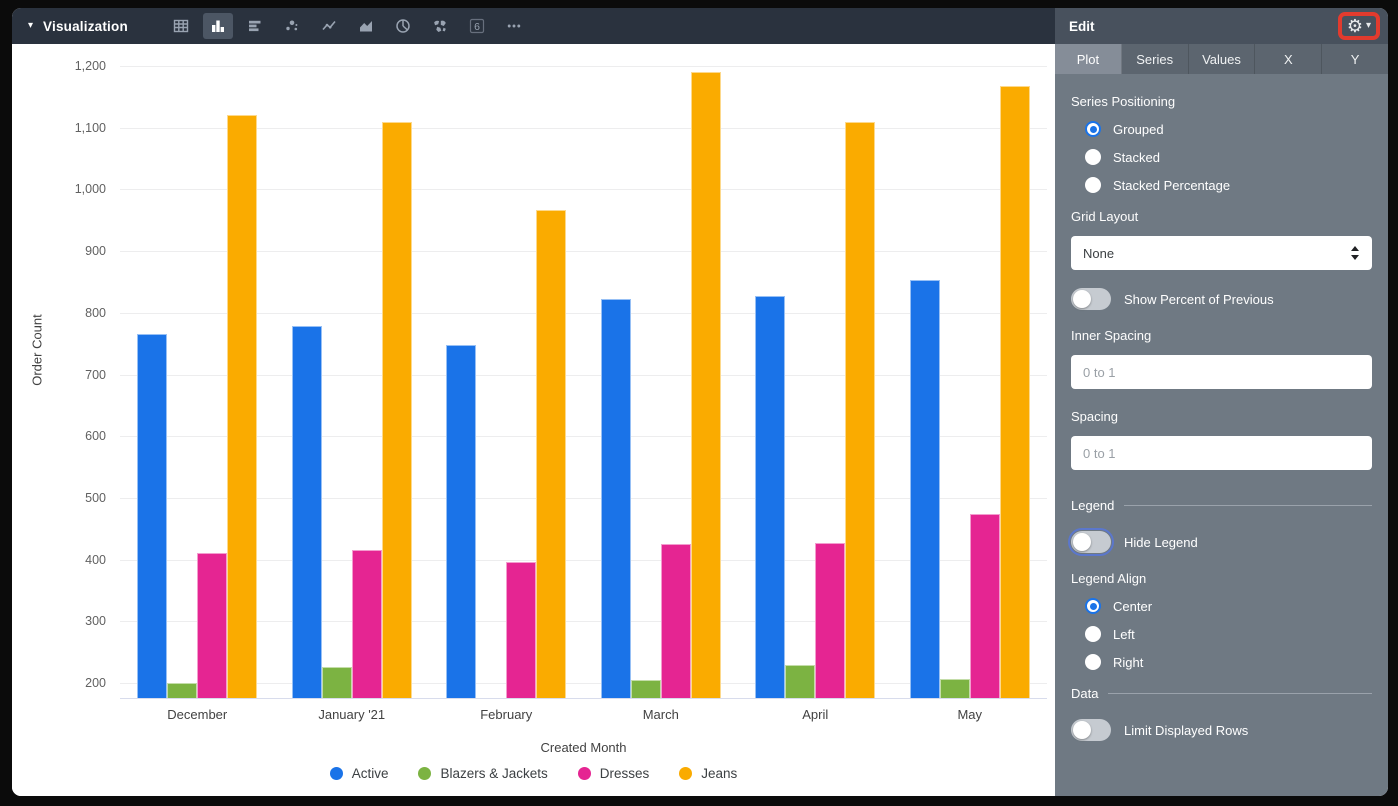 Image resolution: width=1398 pixels, height=806 pixels. I want to click on single-value-icon: 6, so click(477, 26).